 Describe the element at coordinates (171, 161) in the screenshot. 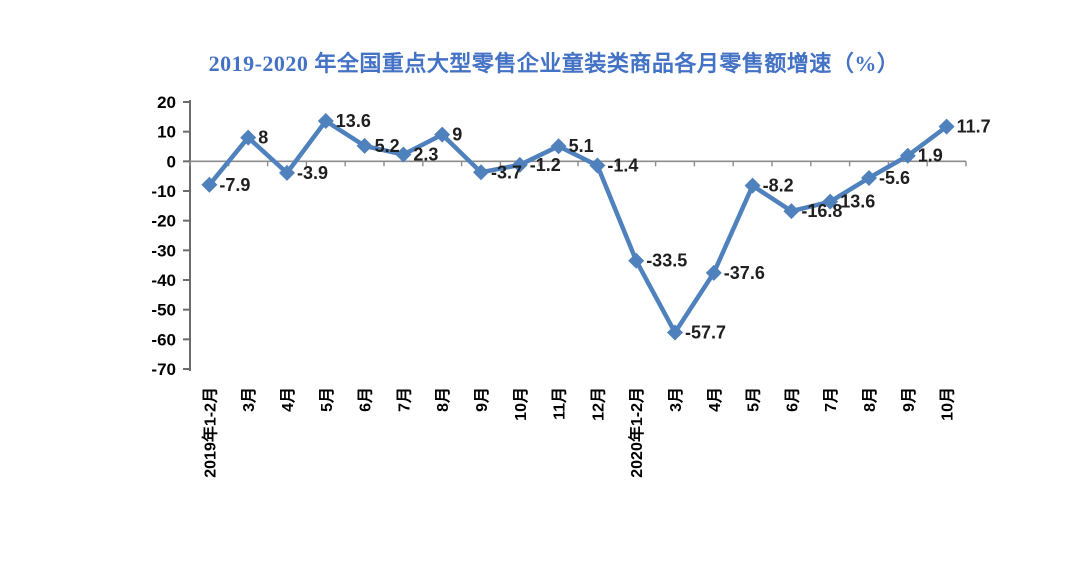

I see `y-tick-label: 0` at that location.